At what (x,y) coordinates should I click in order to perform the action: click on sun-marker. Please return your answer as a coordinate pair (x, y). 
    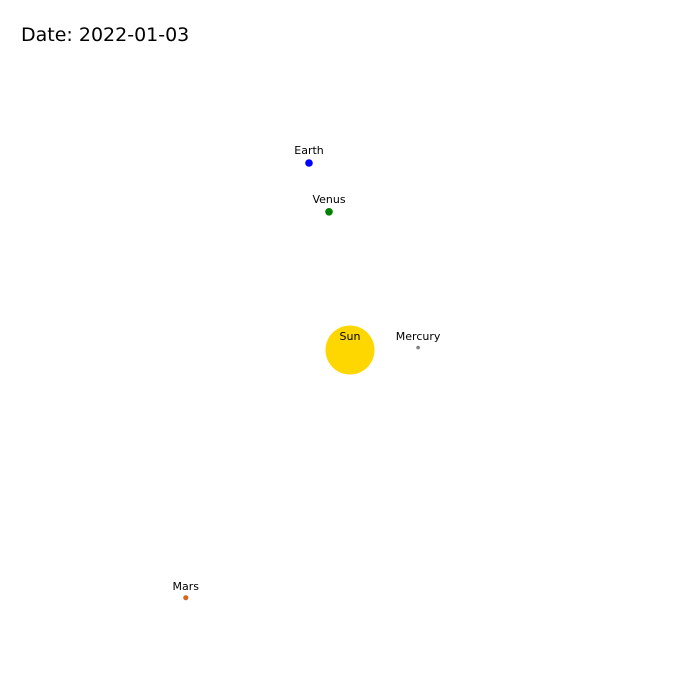
    Looking at the image, I should click on (350, 350).